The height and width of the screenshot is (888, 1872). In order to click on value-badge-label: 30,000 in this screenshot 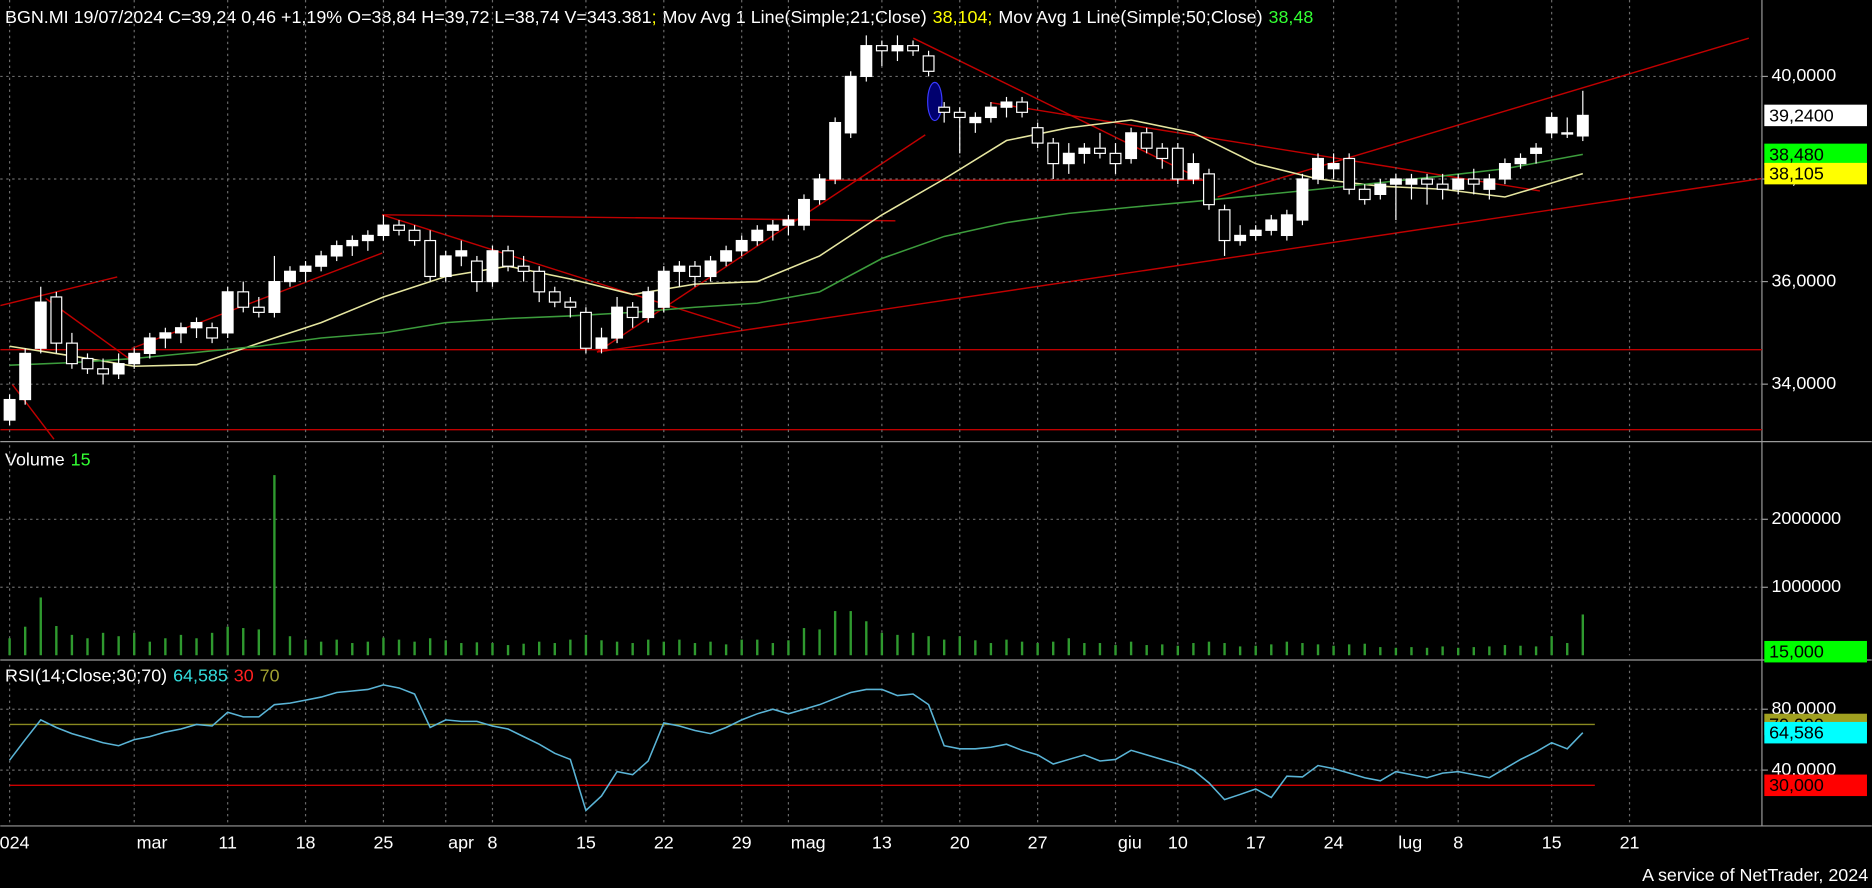, I will do `click(1796, 785)`.